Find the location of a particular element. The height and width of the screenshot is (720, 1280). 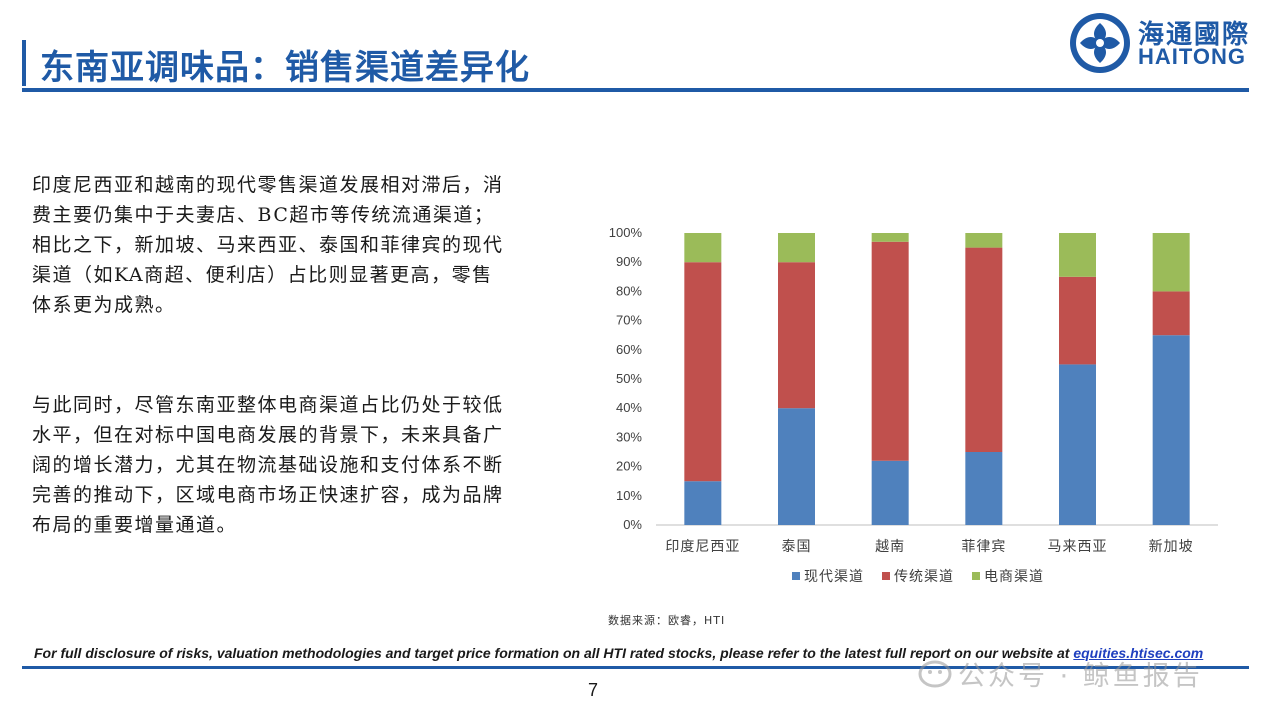

legend-label: 现代渠道 is located at coordinates (834, 577).